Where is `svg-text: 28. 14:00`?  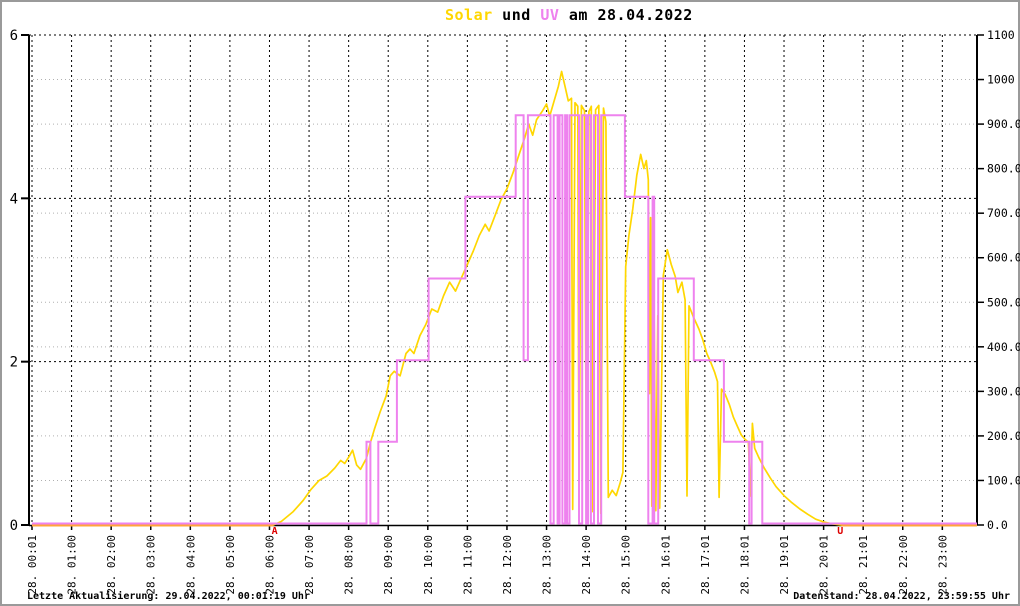
svg-text: 28. 14:00 is located at coordinates (586, 565).